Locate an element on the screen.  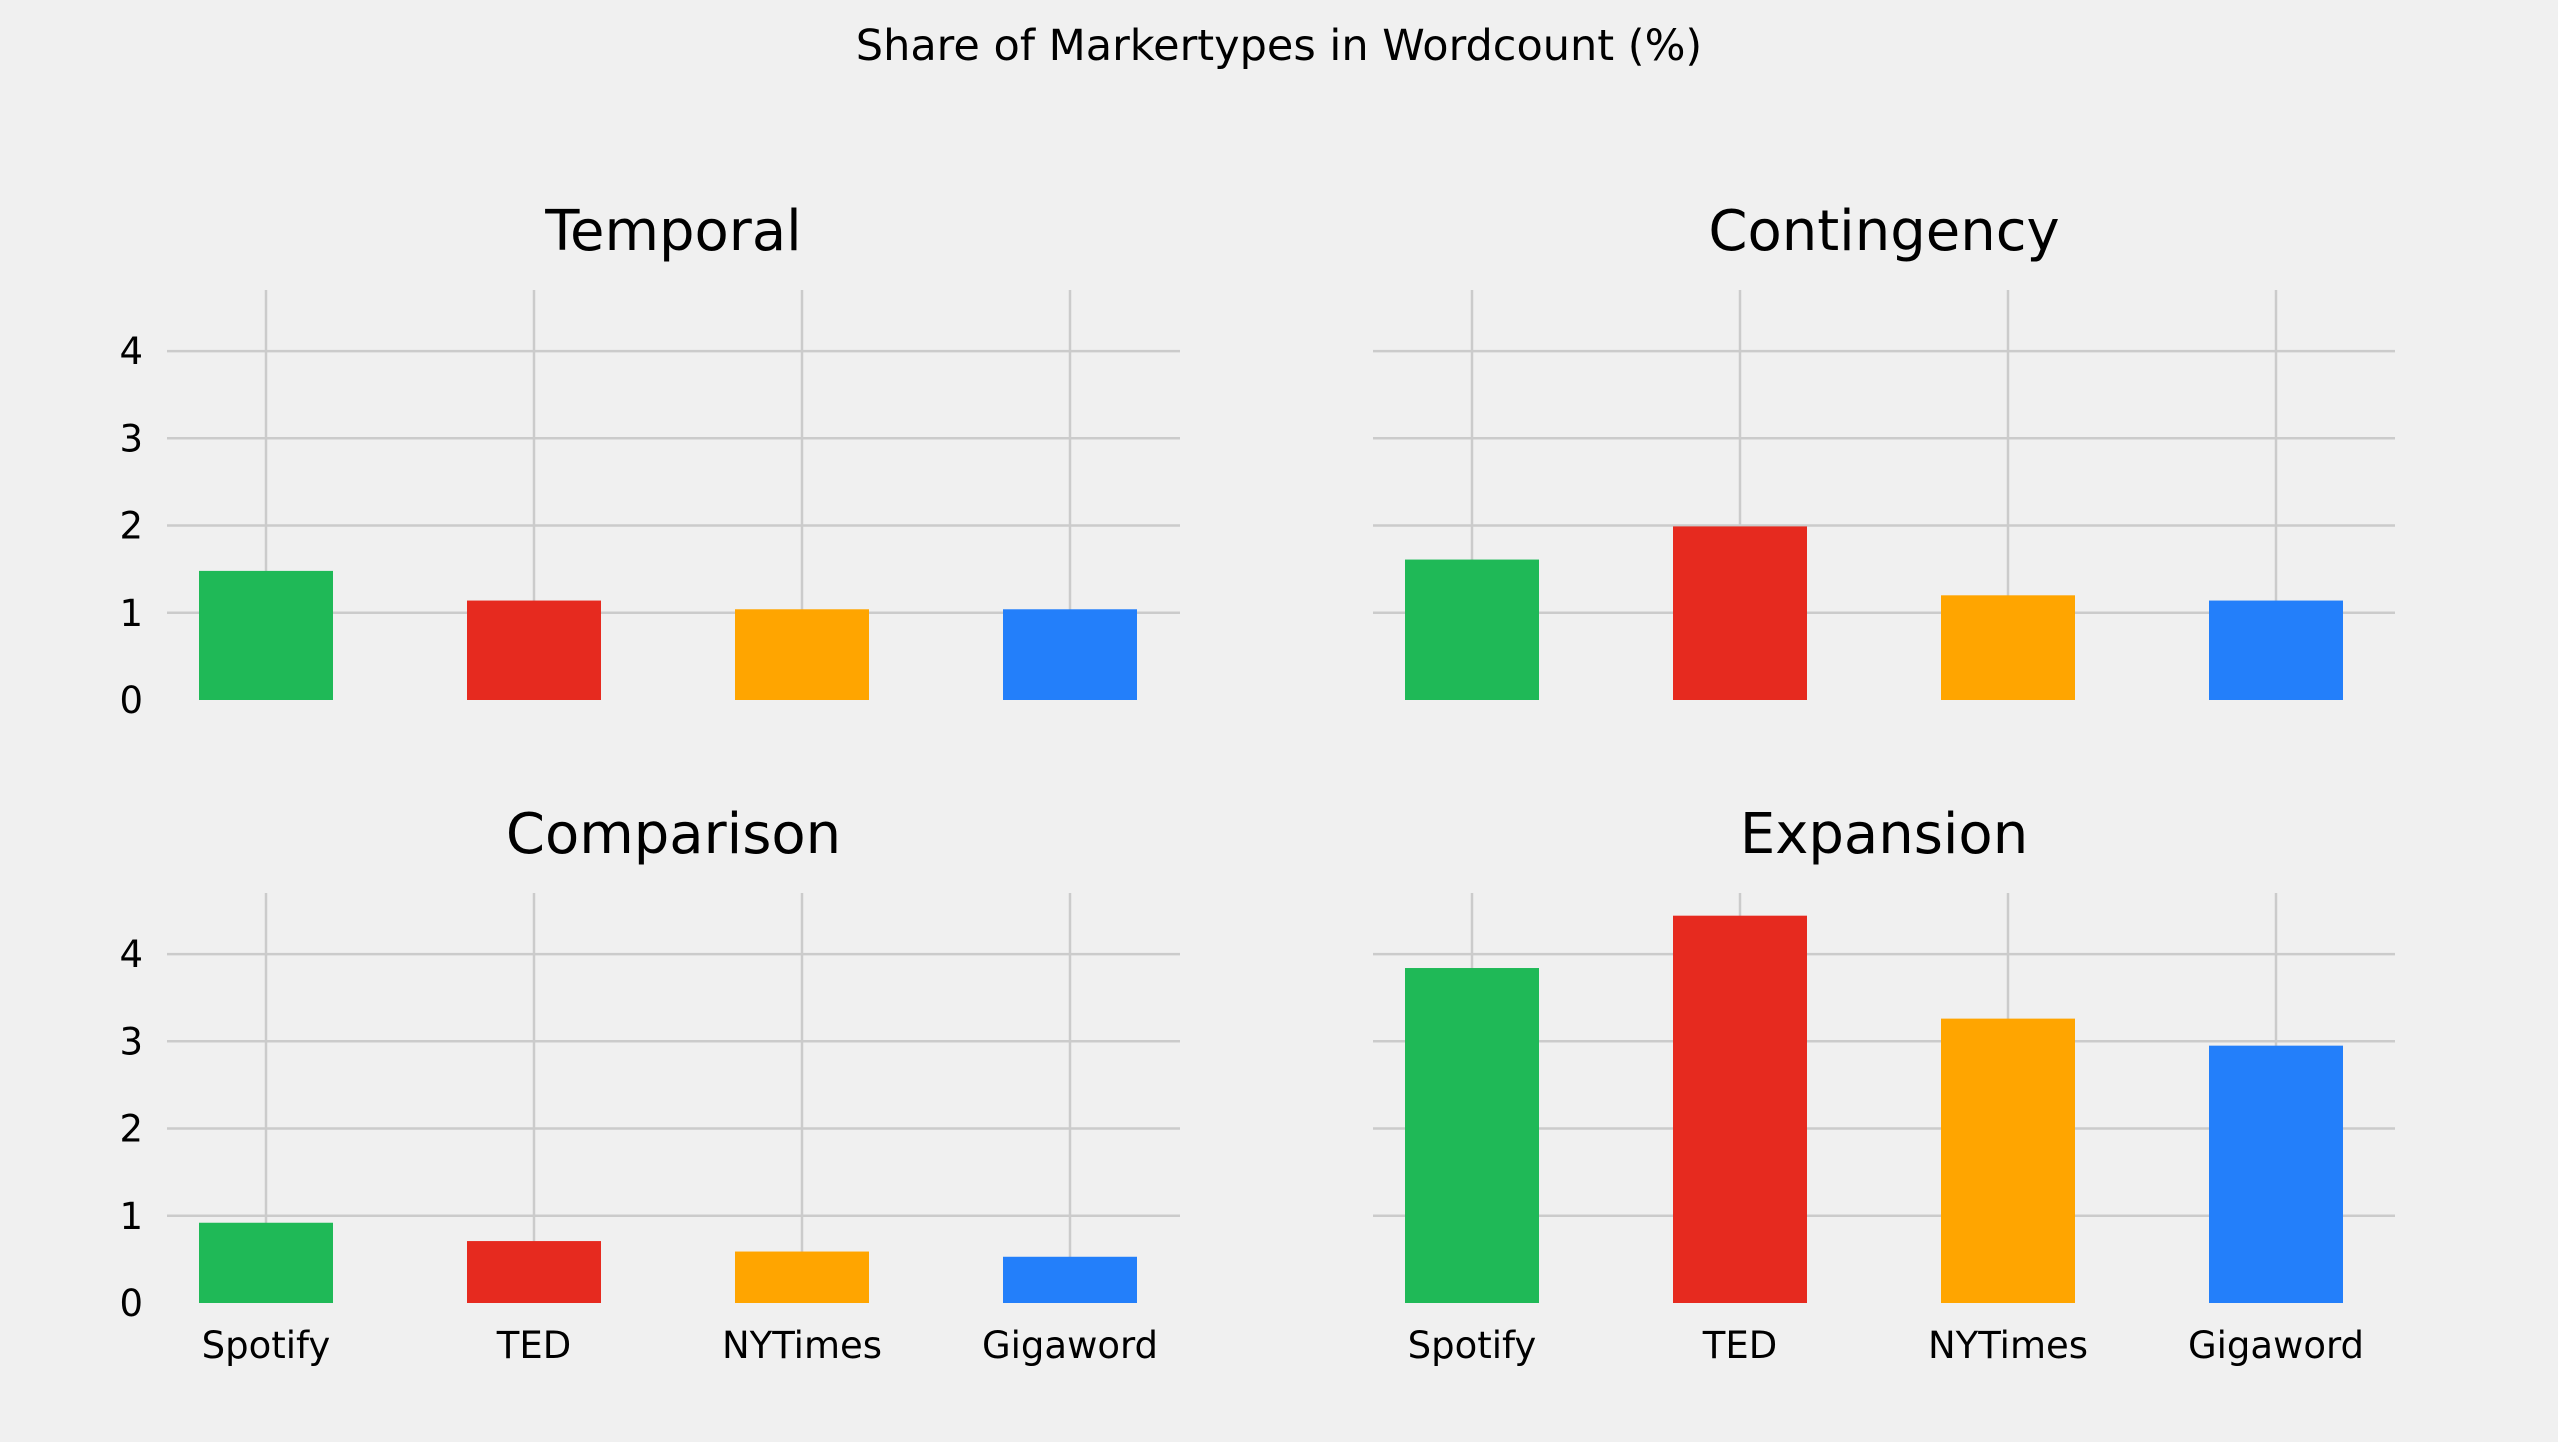
subplot-title: Temporal is located at coordinates (672, 231).